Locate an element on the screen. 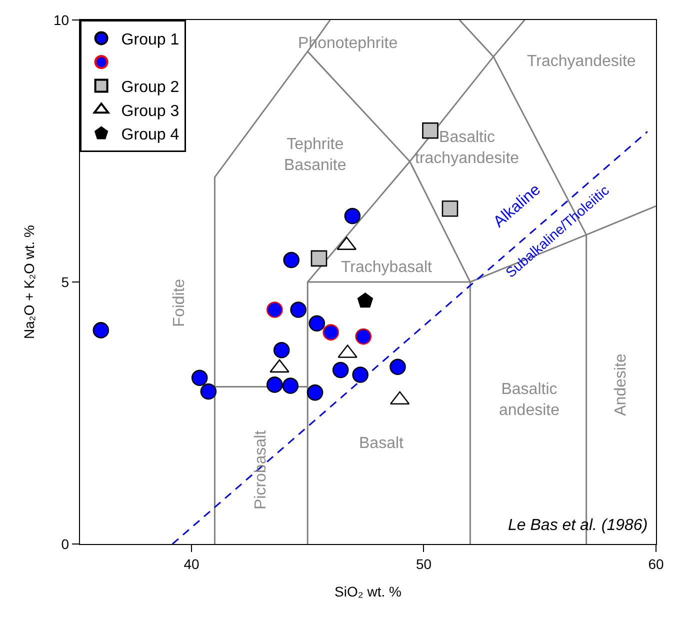 Image resolution: width=676 pixels, height=623 pixels. x-axis-title: SiO₂ wt. % is located at coordinates (368, 591).